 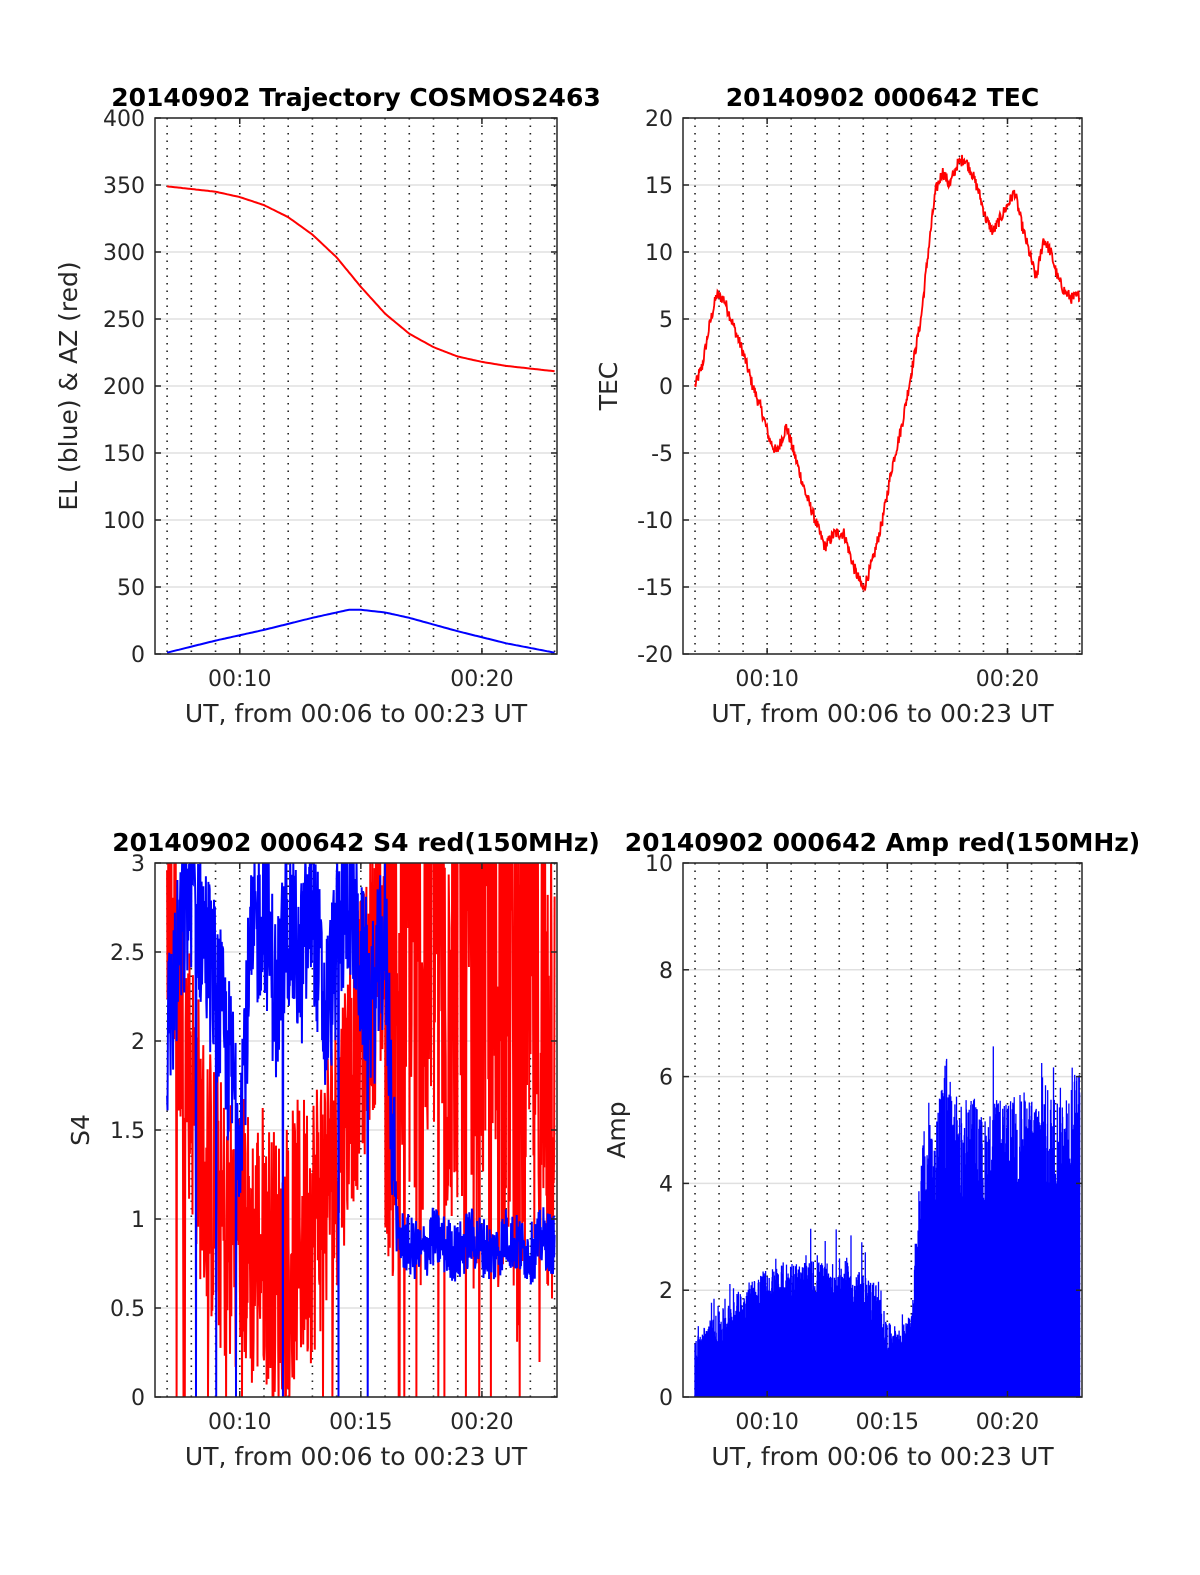 I want to click on y-tick-label: 400, so click(x=124, y=119).